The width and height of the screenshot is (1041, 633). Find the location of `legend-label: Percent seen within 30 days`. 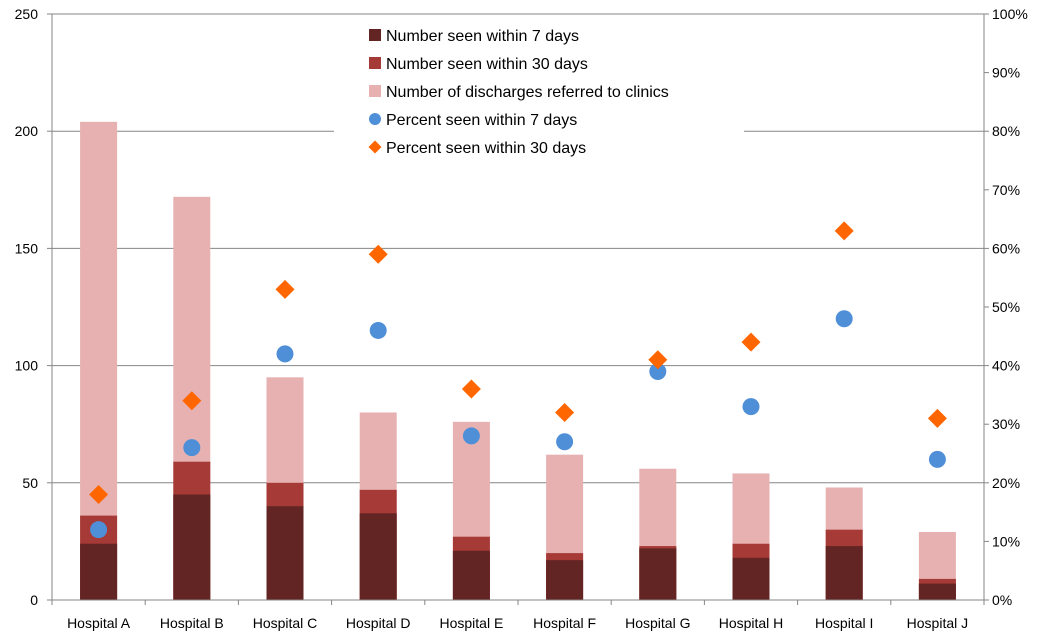

legend-label: Percent seen within 30 days is located at coordinates (486, 148).